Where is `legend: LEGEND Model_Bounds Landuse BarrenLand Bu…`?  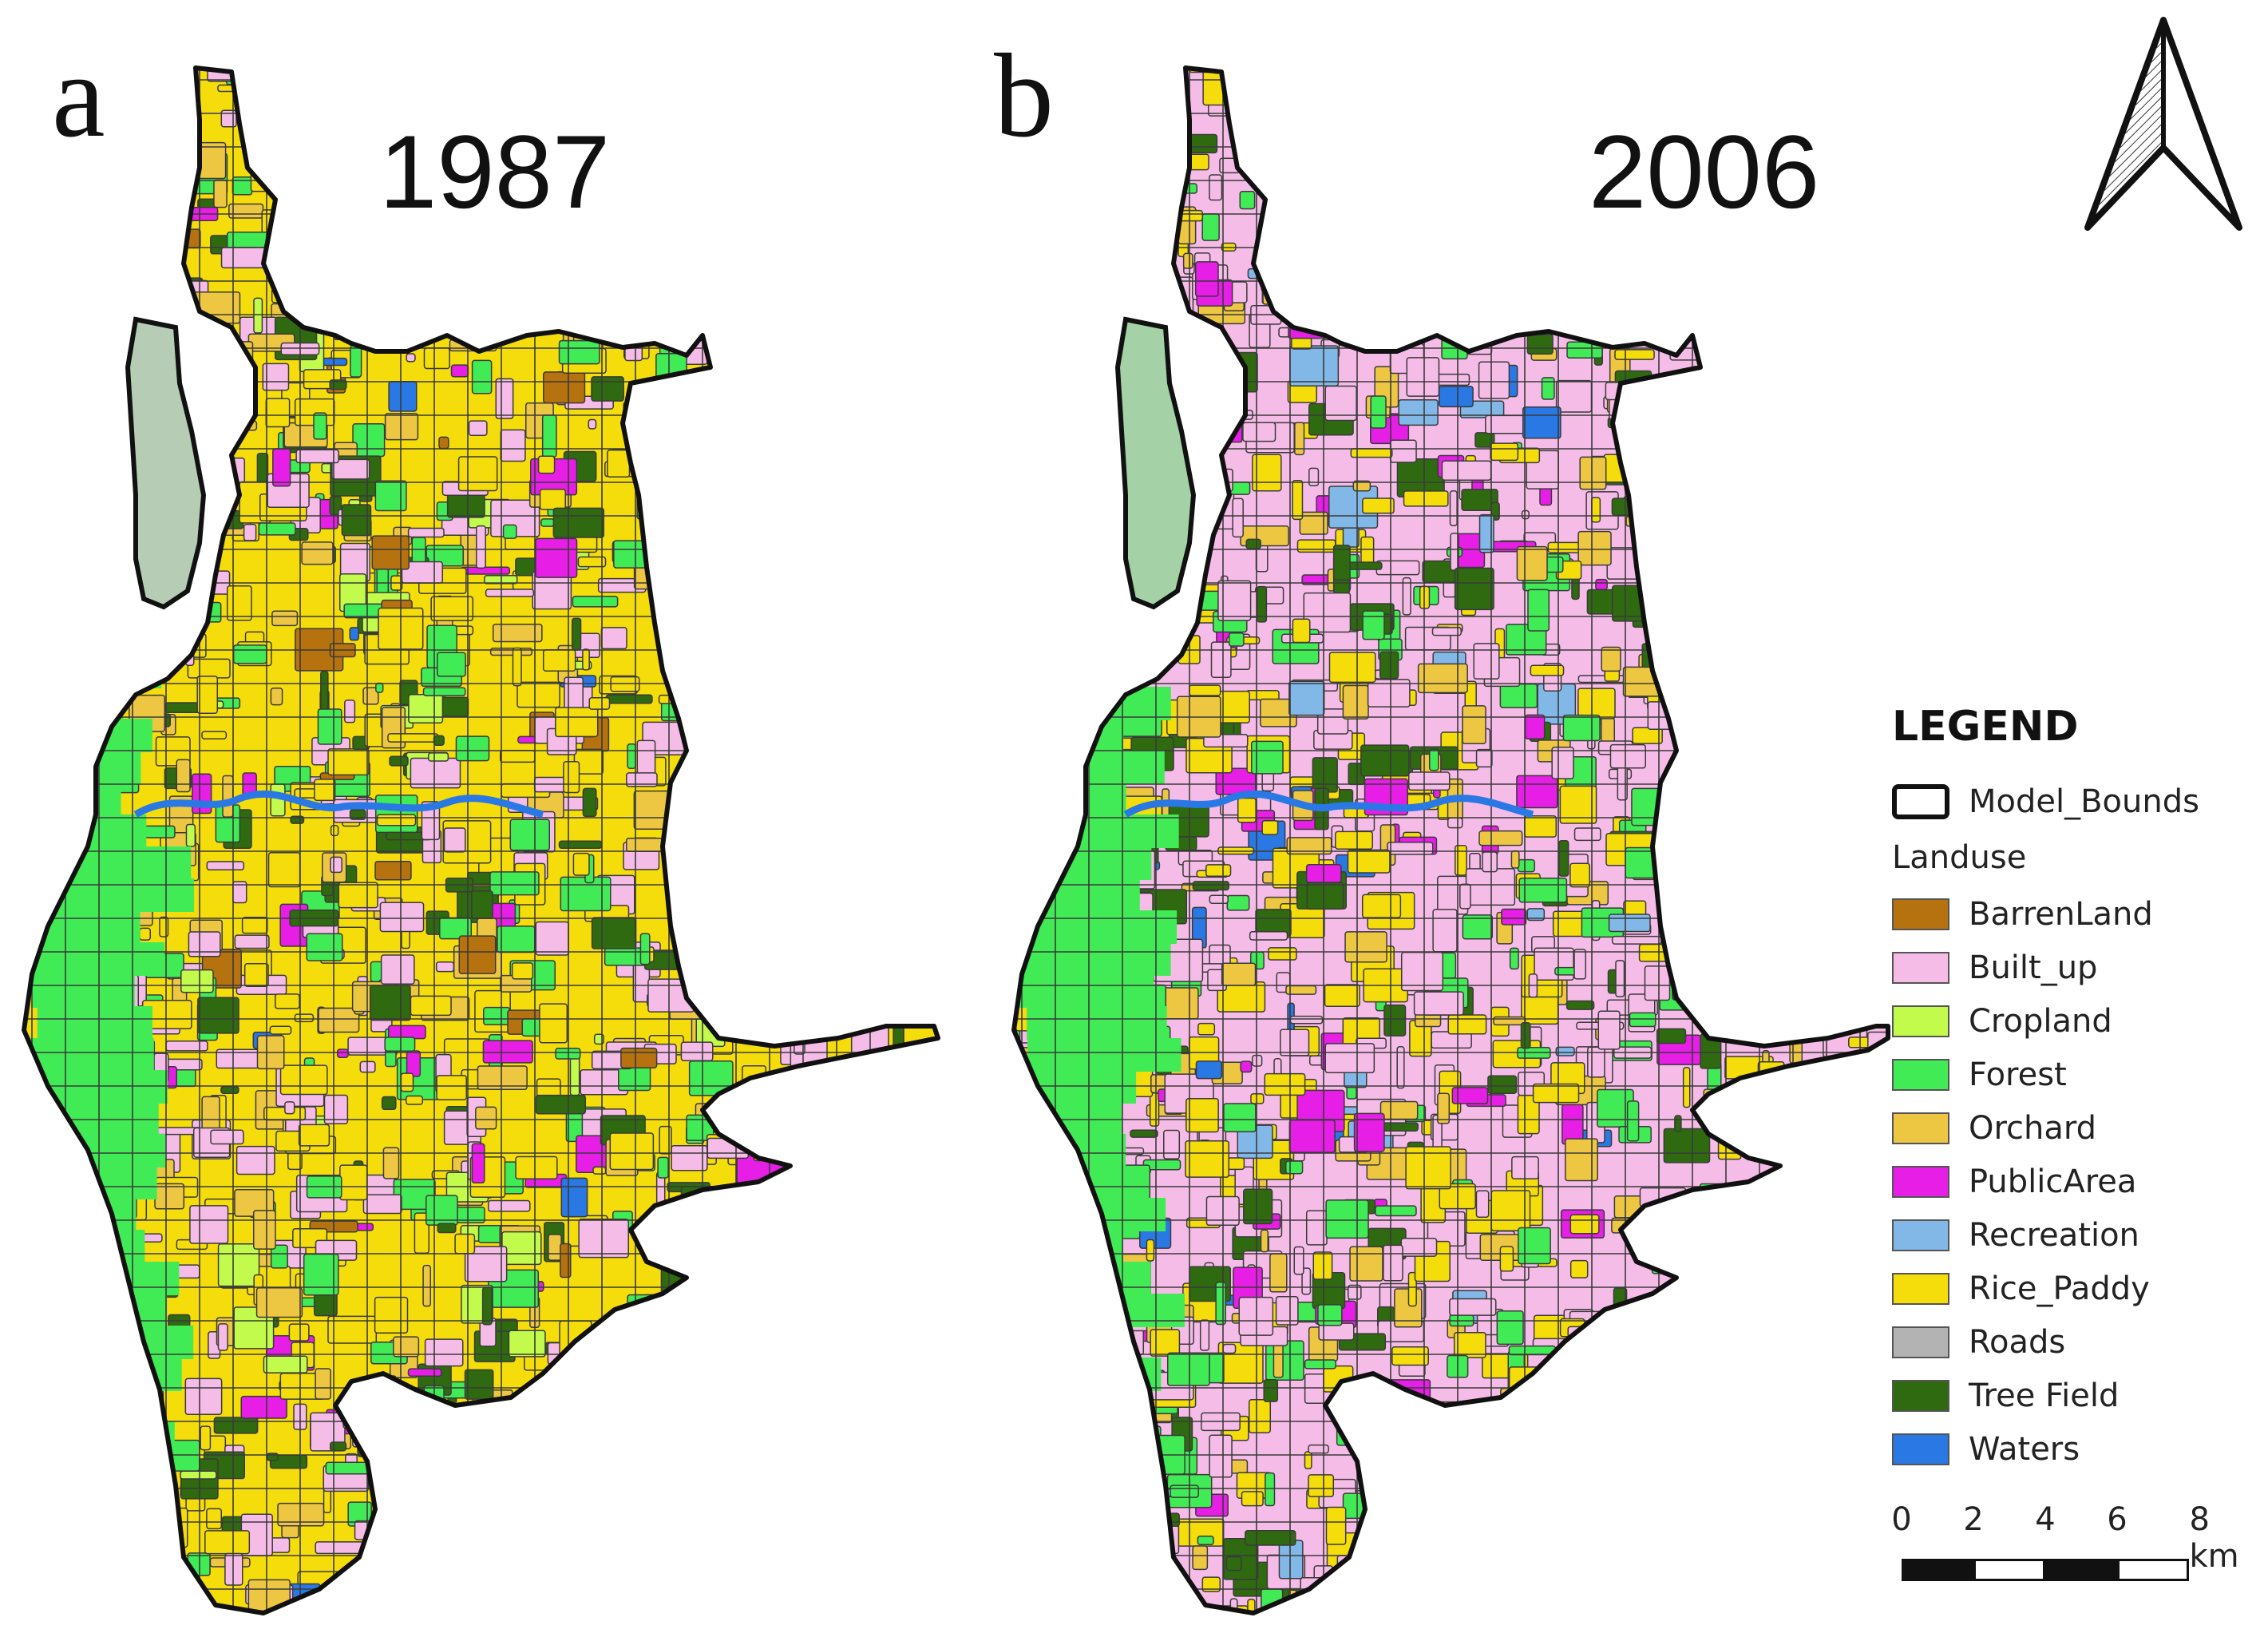 legend: LEGEND Model_Bounds Landuse BarrenLand Bu… is located at coordinates (2079, 1089).